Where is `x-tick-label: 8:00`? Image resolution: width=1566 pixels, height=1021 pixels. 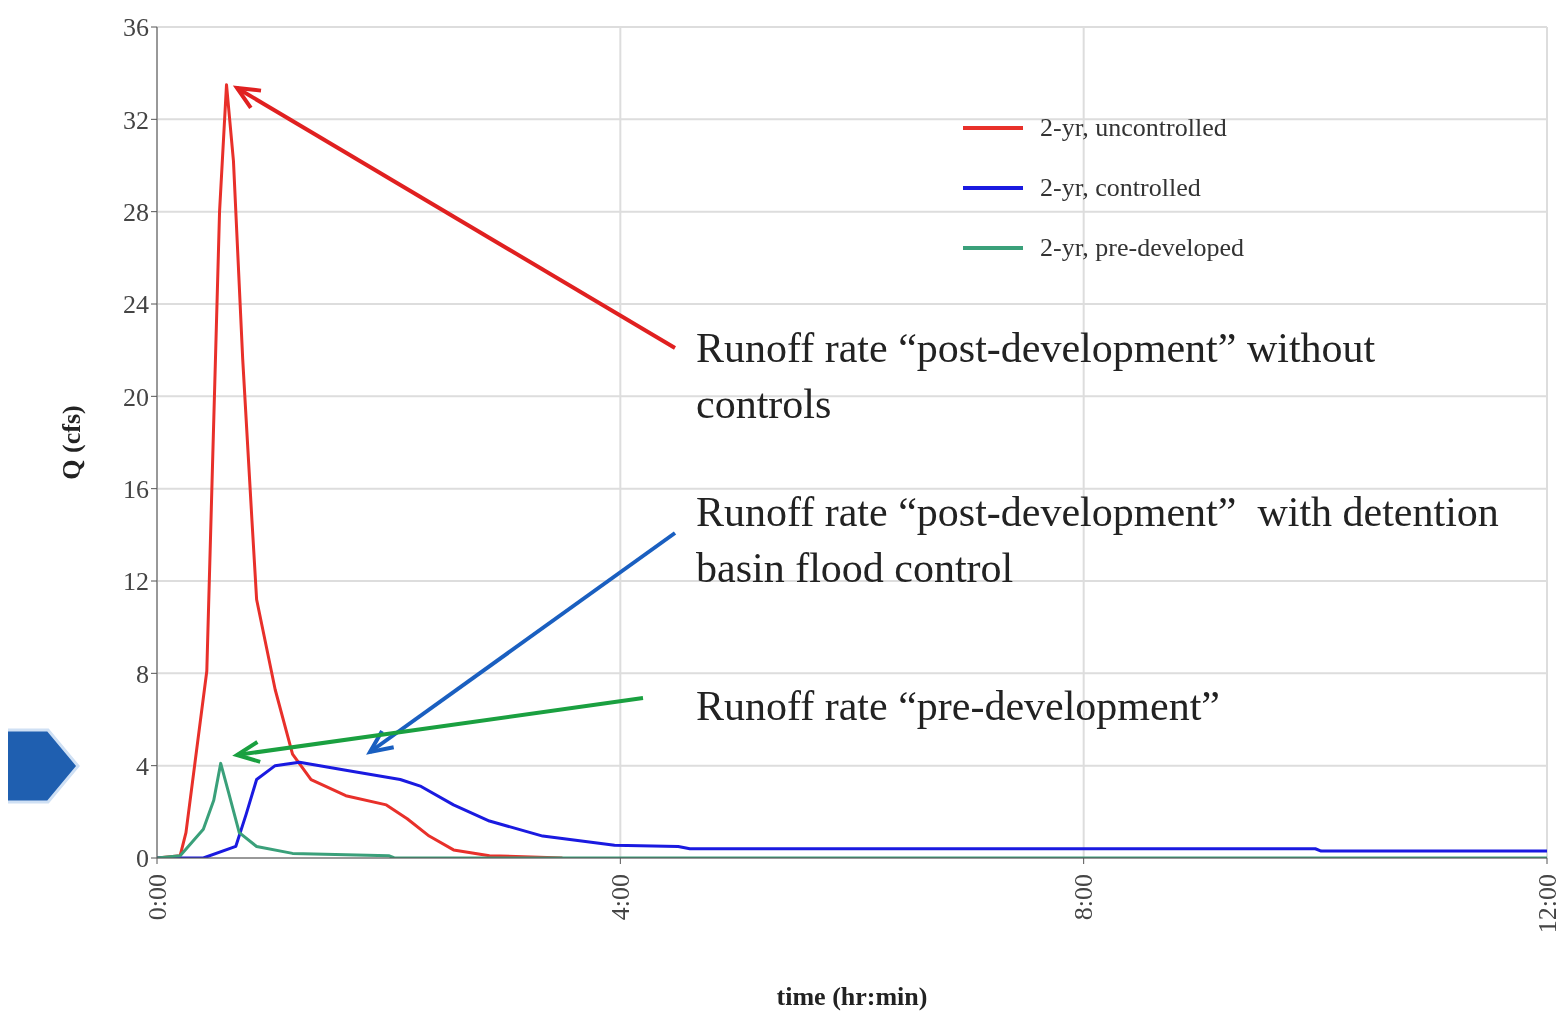
x-tick-label: 8:00 is located at coordinates (1084, 897).